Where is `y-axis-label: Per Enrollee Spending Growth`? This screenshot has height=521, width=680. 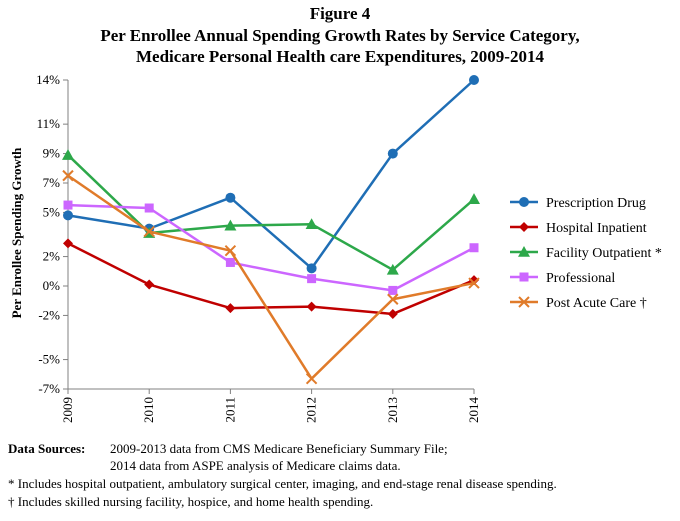
y-axis-label: Per Enrollee Spending Growth is located at coordinates (16, 233).